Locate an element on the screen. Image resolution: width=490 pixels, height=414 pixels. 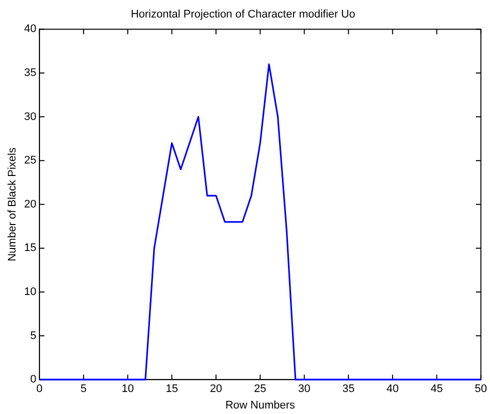
x-tick-label: 50 is located at coordinates (481, 389).